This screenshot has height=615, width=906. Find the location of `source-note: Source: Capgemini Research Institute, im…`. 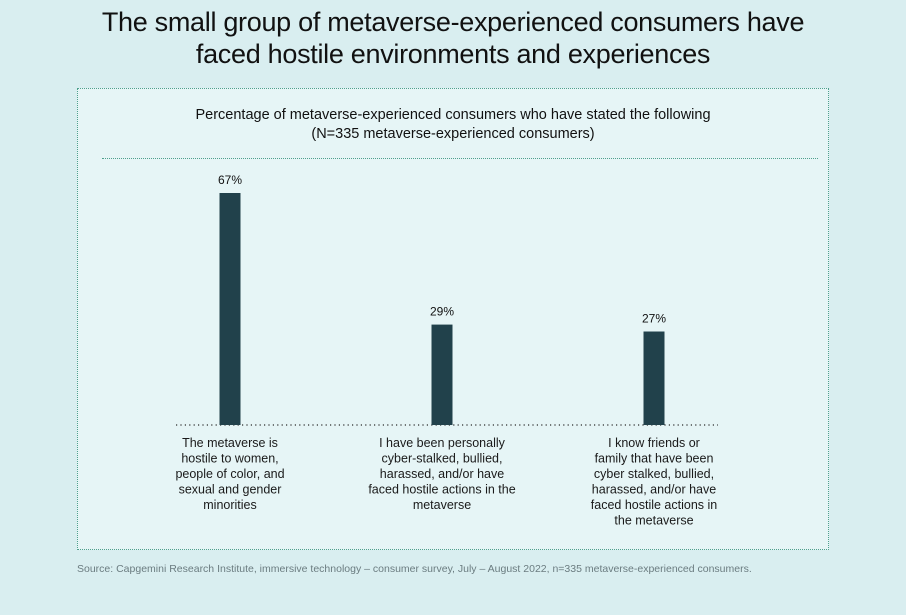

source-note: Source: Capgemini Research Institute, im… is located at coordinates (414, 569).